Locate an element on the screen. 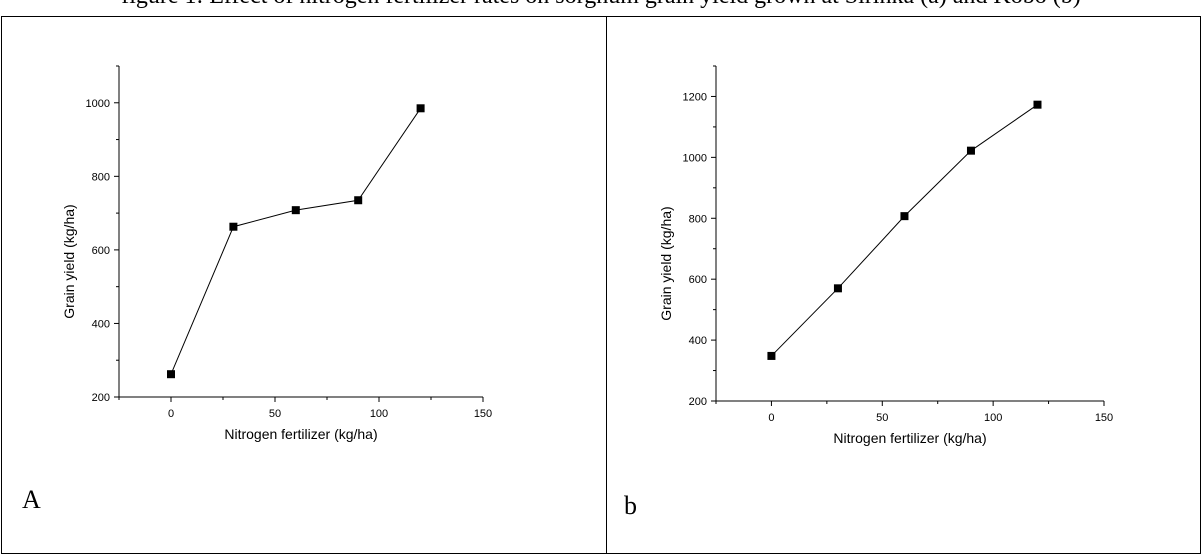 Image resolution: width=1202 pixels, height=554 pixels. panel-label-b: b is located at coordinates (630, 505).